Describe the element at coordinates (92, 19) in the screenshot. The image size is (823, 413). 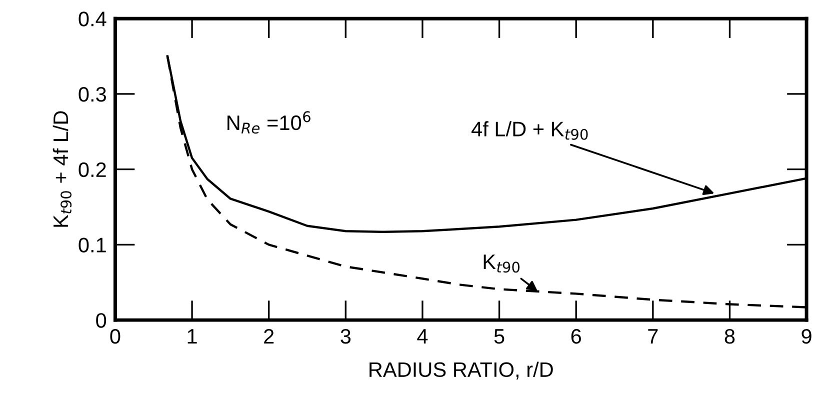
I see `y-tick-label: 0.4` at that location.